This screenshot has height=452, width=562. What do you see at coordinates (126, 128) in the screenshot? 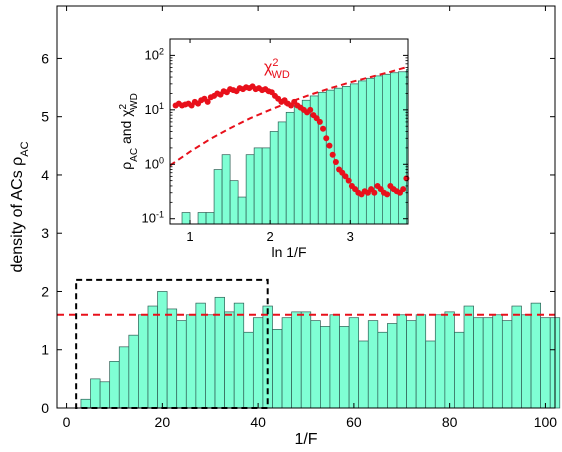
I see `inset-y-label-mid: and χ` at bounding box center [126, 128].